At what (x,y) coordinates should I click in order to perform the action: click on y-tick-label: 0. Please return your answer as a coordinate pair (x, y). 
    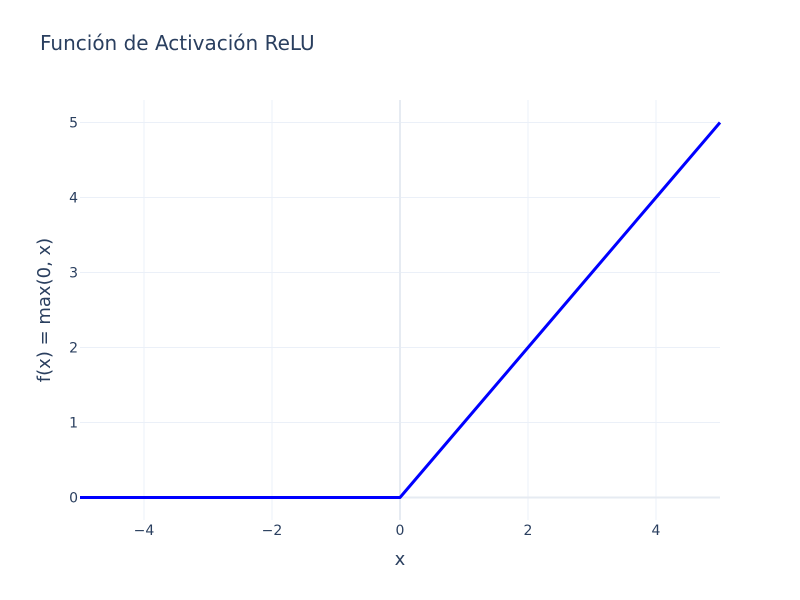
    Looking at the image, I should click on (73, 499).